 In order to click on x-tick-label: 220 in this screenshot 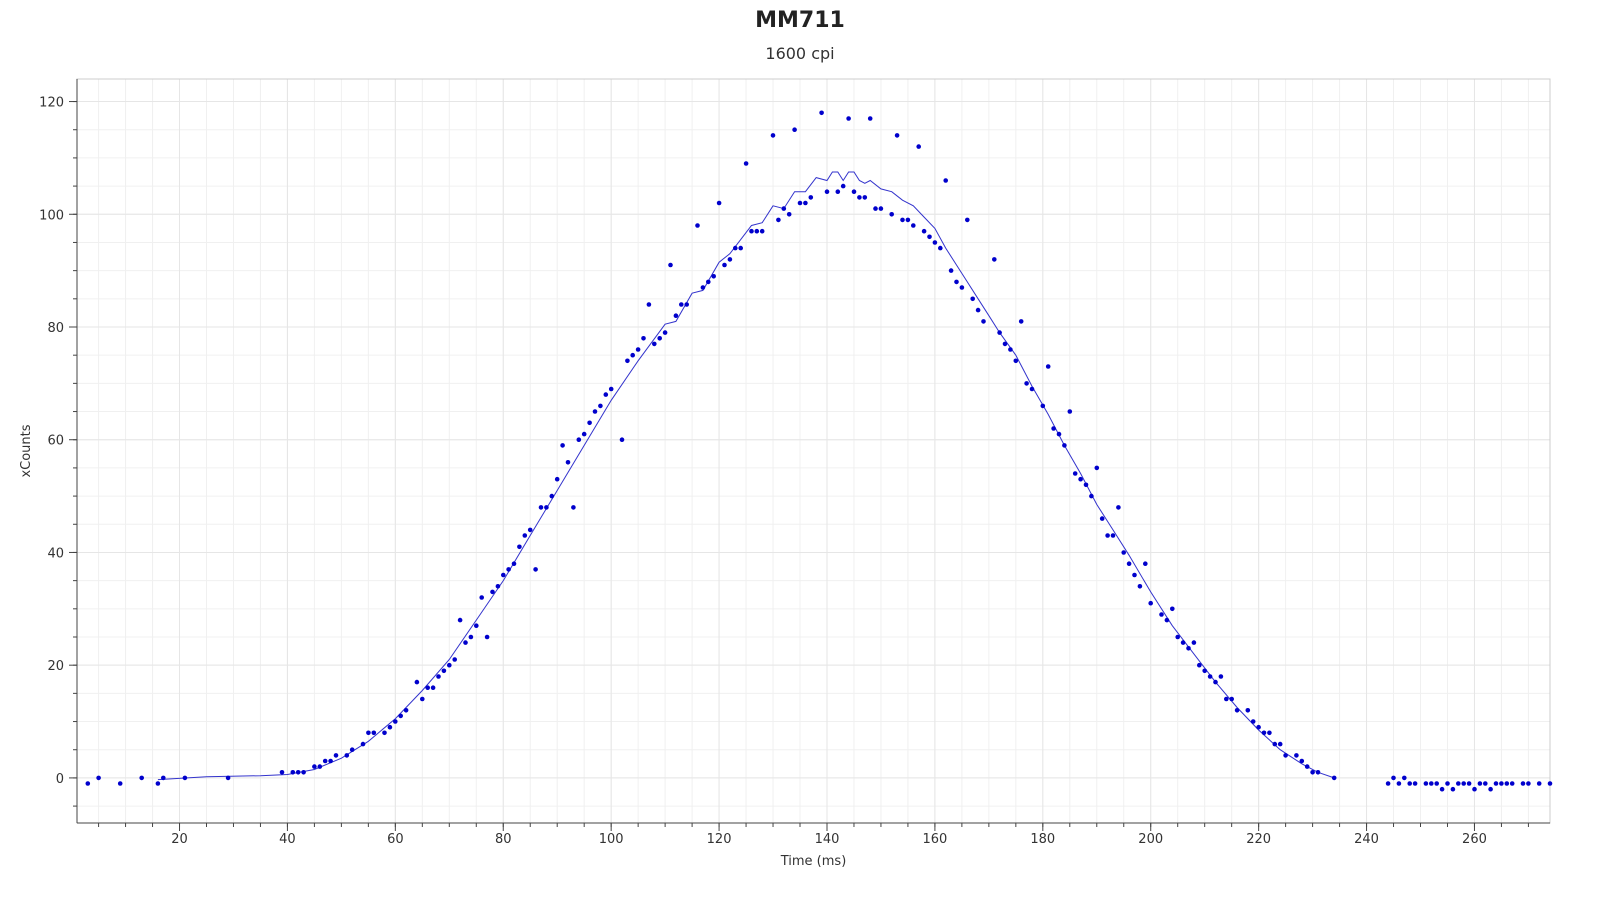, I will do `click(1258, 839)`.